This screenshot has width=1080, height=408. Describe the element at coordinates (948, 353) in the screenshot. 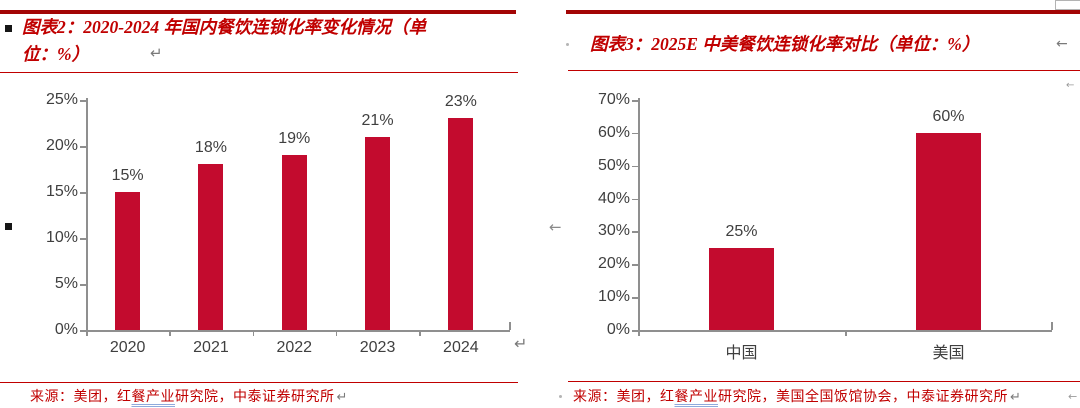

I see `x-axis-label: 美国` at that location.